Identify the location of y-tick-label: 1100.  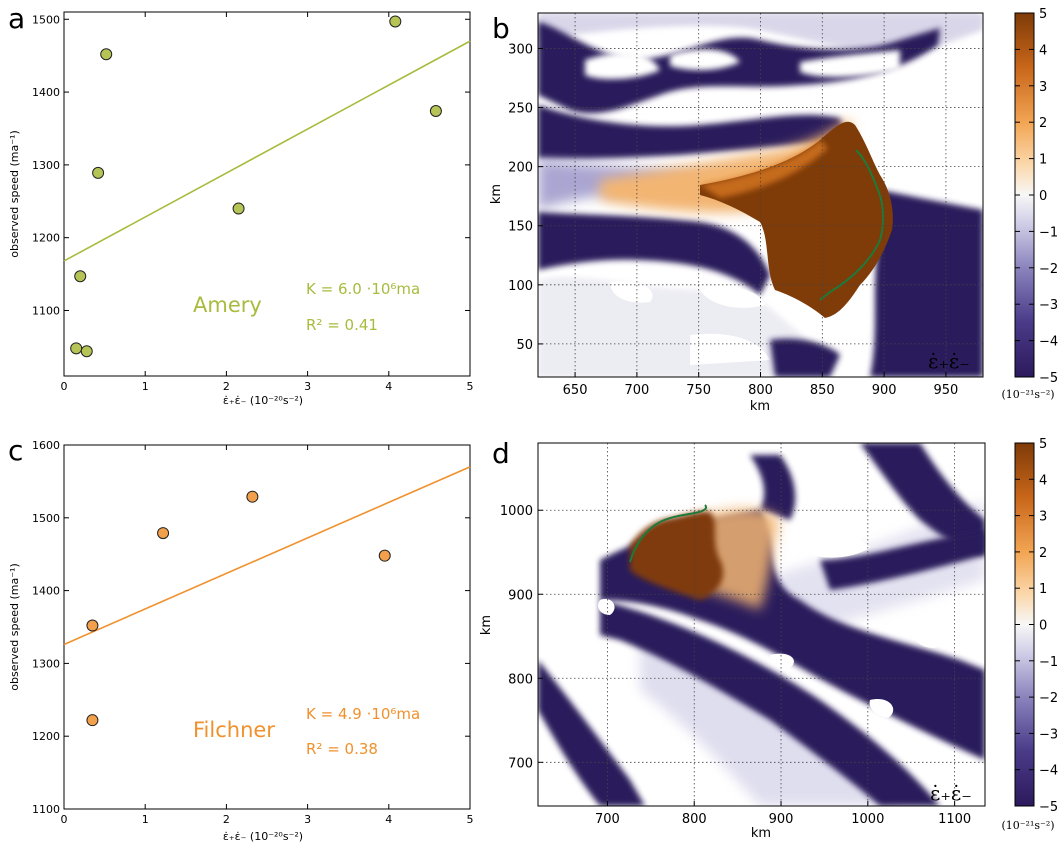
(46, 809).